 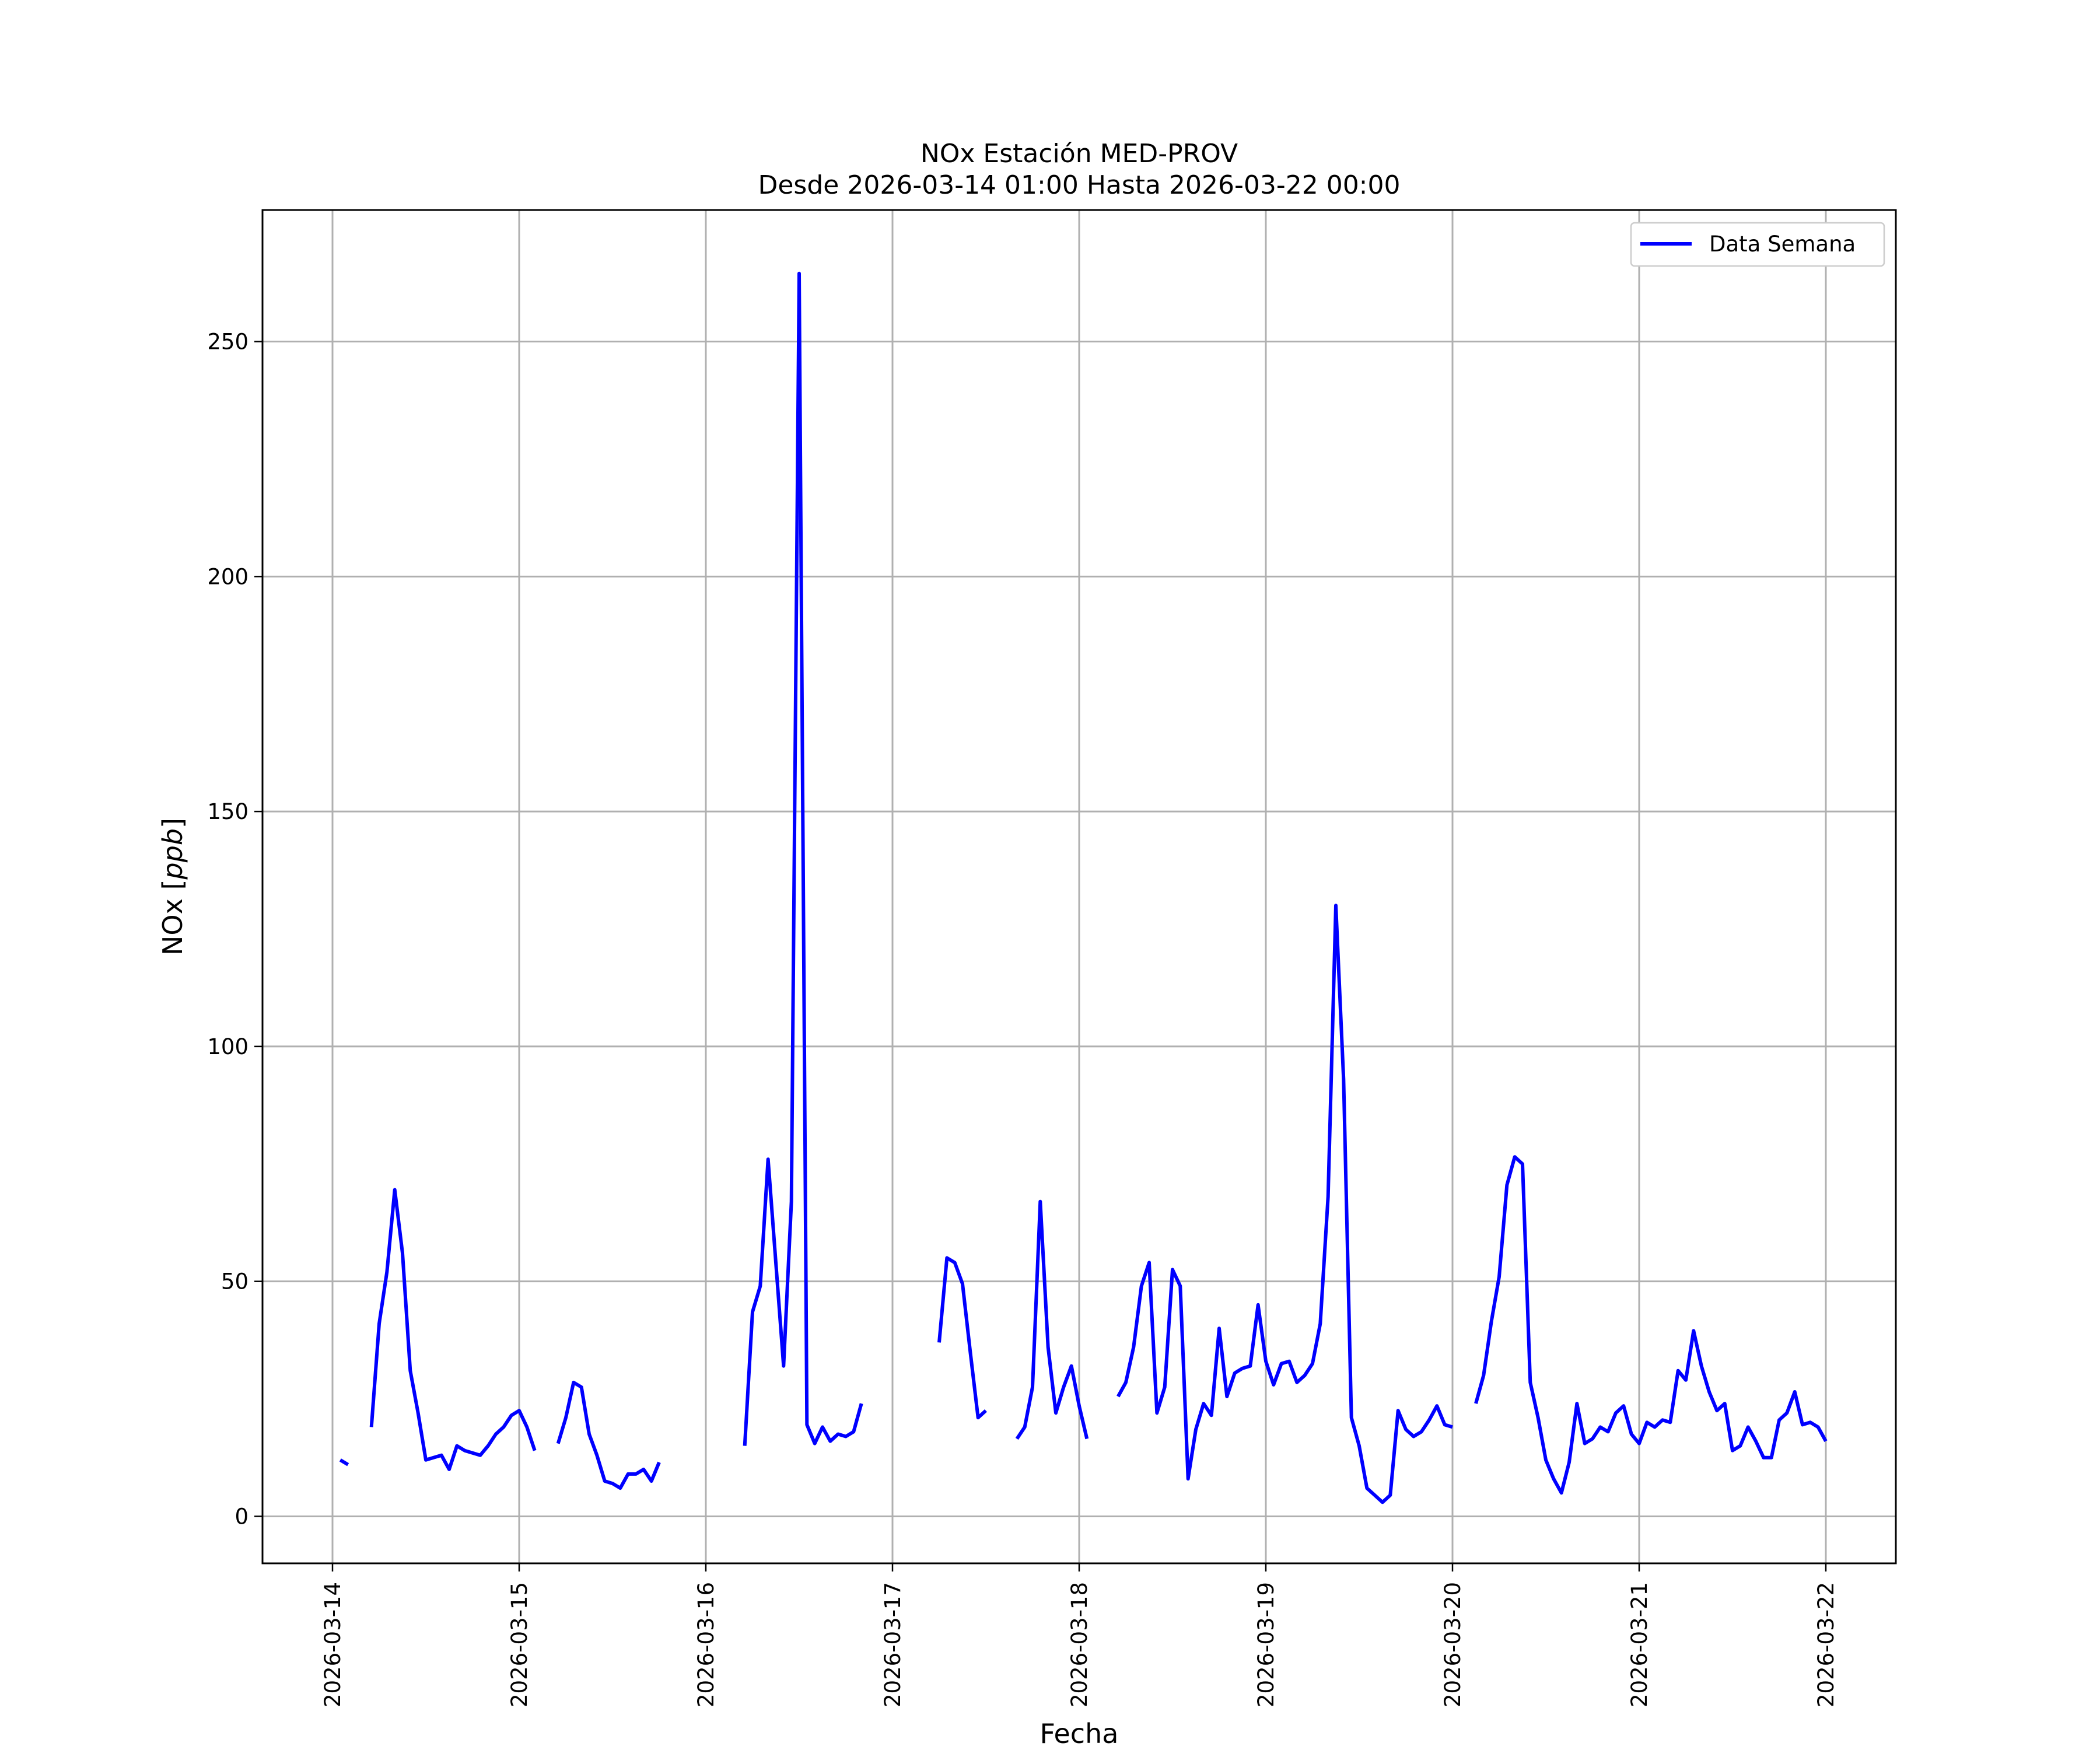 What do you see at coordinates (228, 1046) in the screenshot?
I see `y-tick-label: 100` at bounding box center [228, 1046].